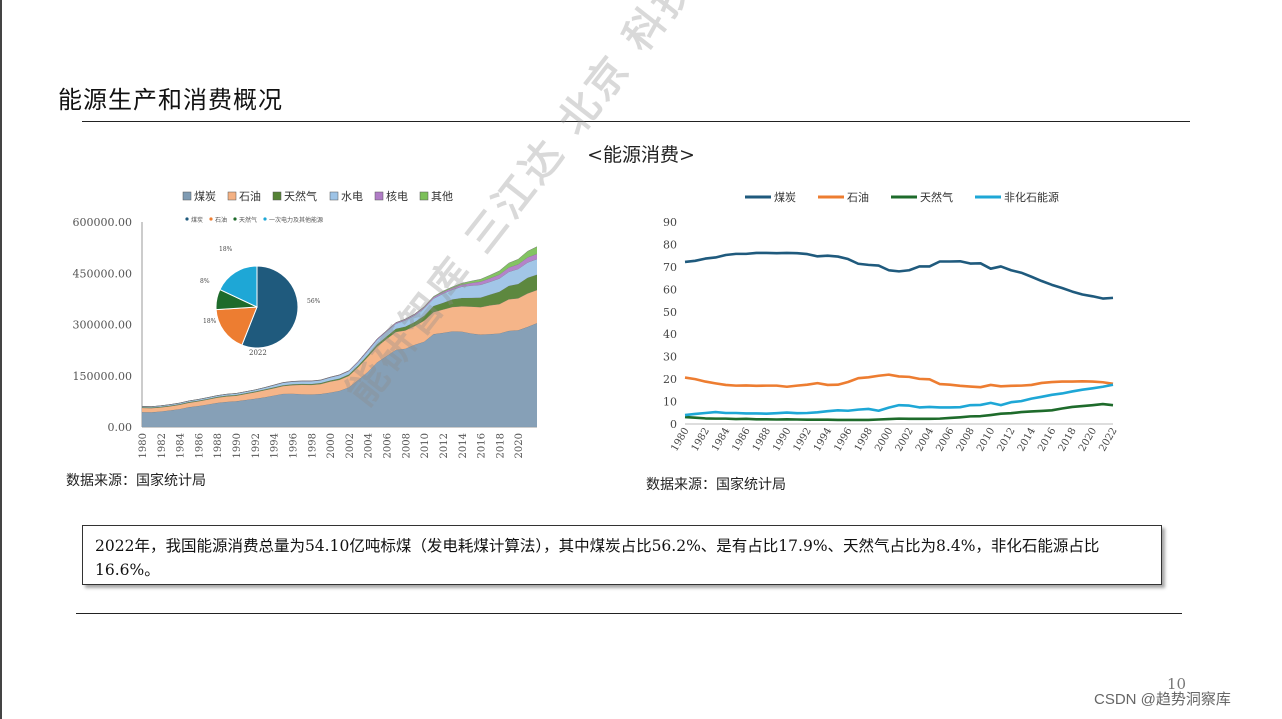  What do you see at coordinates (636, 121) in the screenshot?
I see `title-rule` at bounding box center [636, 121].